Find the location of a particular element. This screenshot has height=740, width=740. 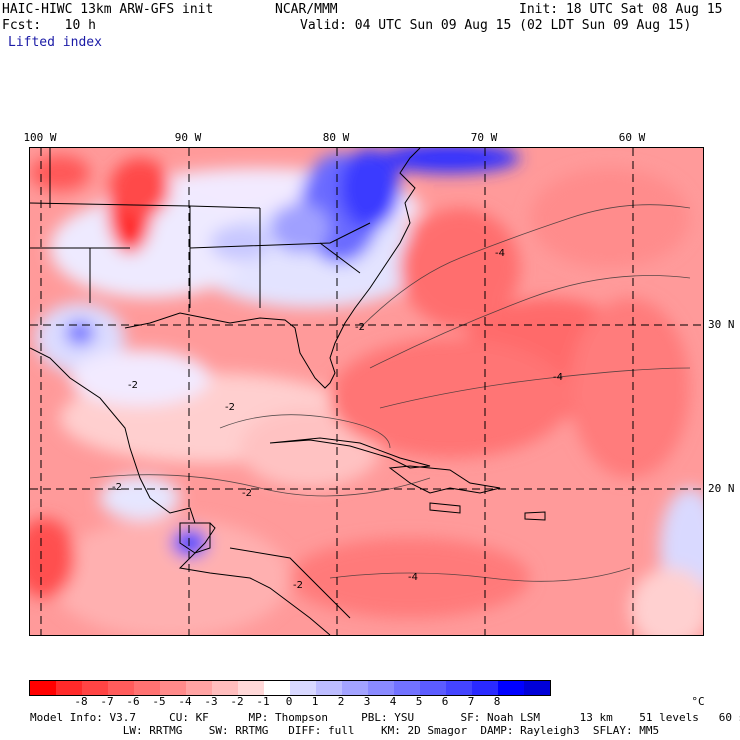

colorbar-tick-label: 5 is located at coordinates (419, 701).